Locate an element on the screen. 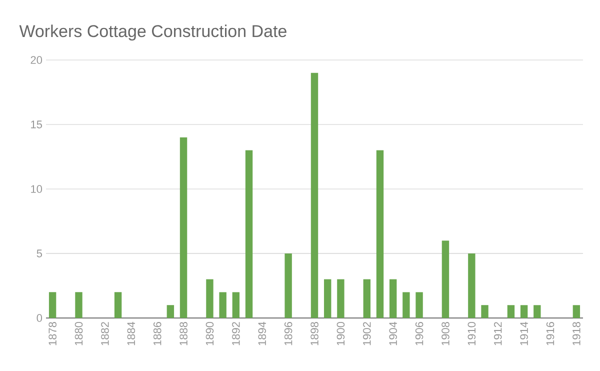 This screenshot has height=371, width=600. y-tick-label: 15 is located at coordinates (36, 124).